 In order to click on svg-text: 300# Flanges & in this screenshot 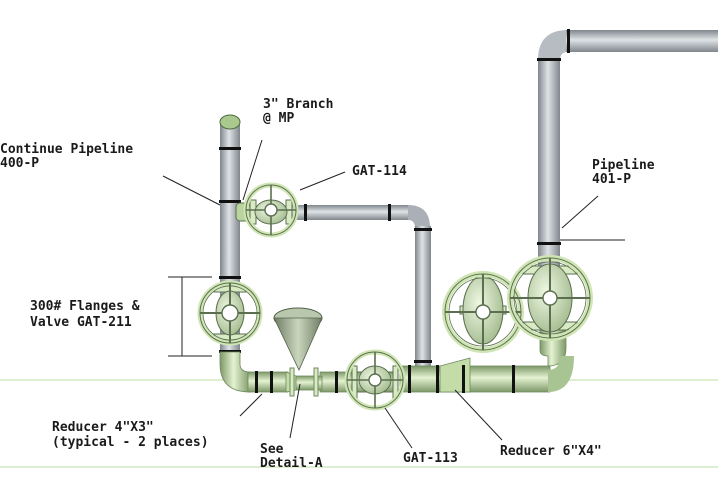, I will do `click(85, 306)`.